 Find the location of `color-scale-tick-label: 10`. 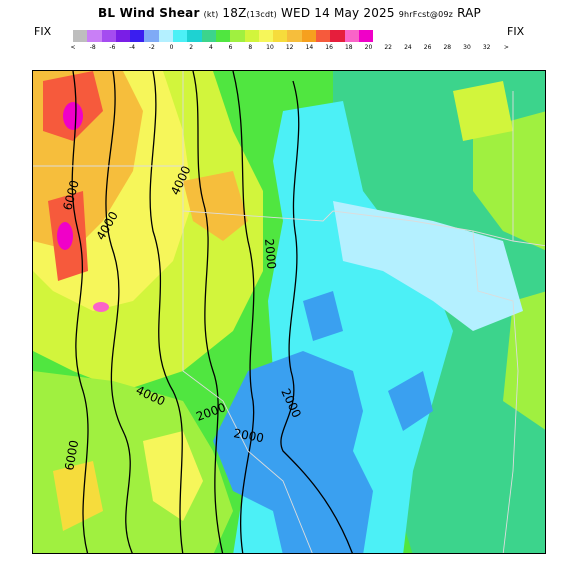

color-scale-tick-label: 10 is located at coordinates (270, 47).